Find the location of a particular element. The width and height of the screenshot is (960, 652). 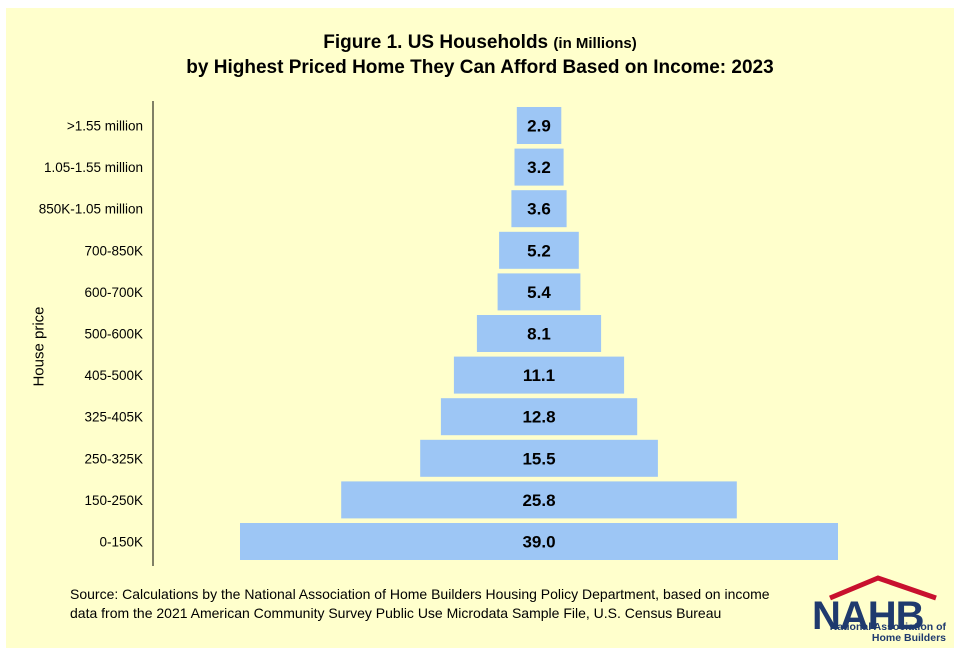

value-label-5: 8.1 is located at coordinates (539, 334).